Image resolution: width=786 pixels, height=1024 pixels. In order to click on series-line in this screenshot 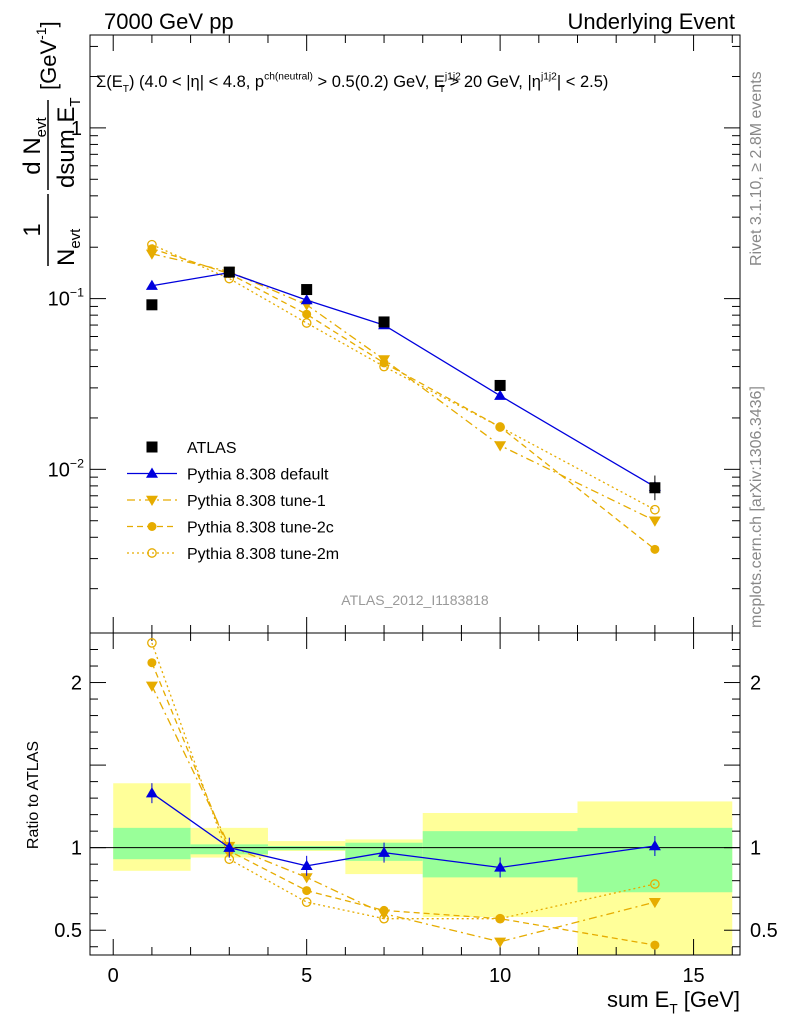, I will do `click(403, 379)`.